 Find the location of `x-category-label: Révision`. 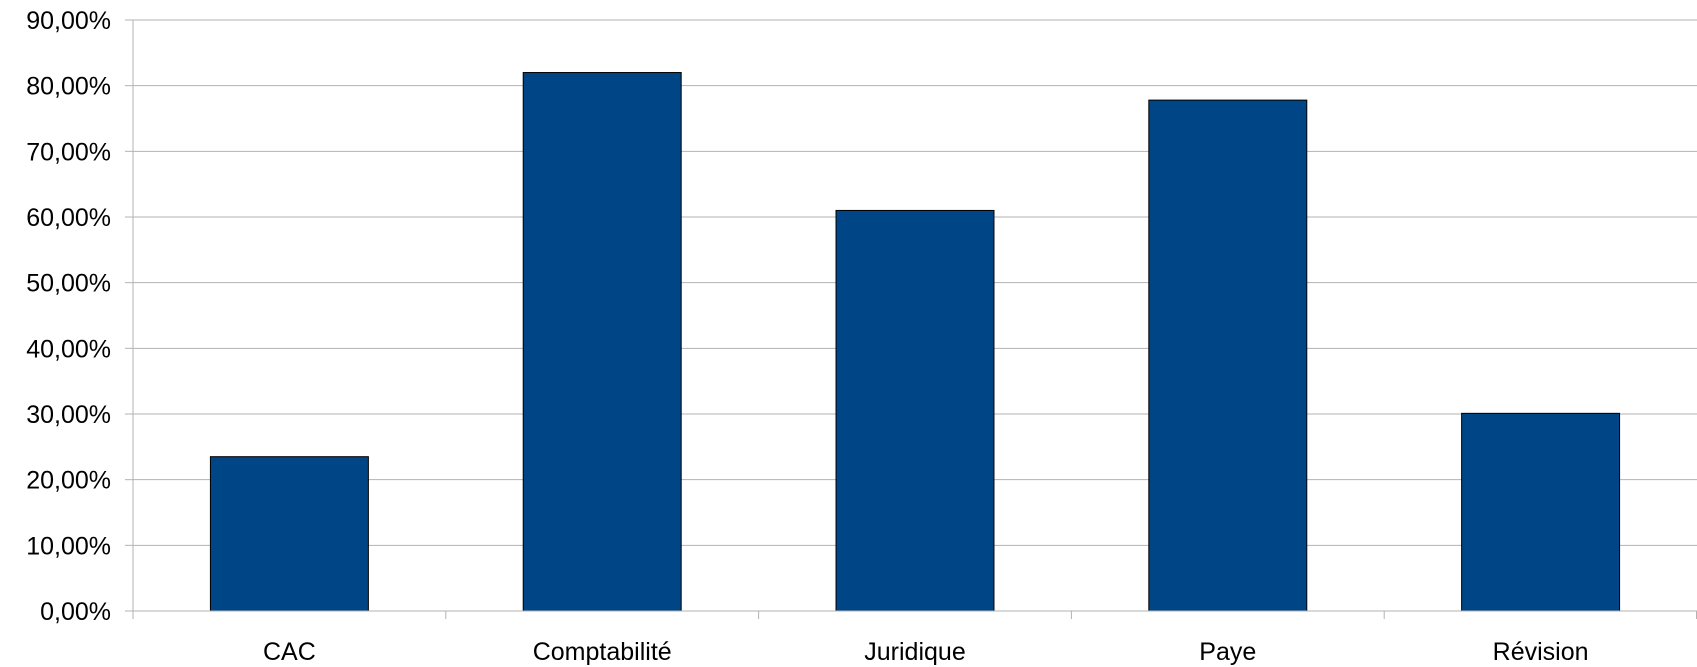

x-category-label: Révision is located at coordinates (1541, 652).